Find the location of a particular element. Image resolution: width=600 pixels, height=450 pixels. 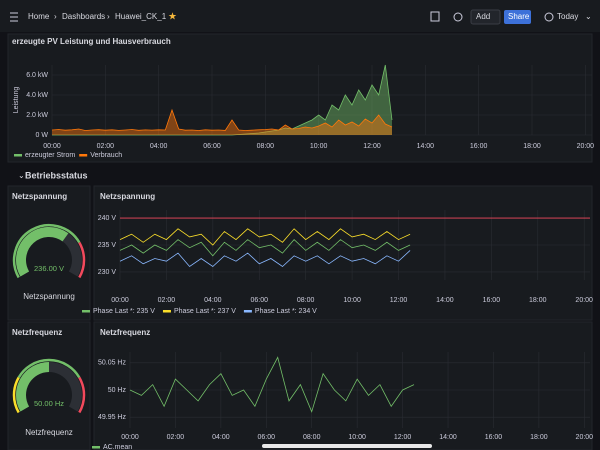

legend-value: Last *: 234 V is located at coordinates (297, 311).